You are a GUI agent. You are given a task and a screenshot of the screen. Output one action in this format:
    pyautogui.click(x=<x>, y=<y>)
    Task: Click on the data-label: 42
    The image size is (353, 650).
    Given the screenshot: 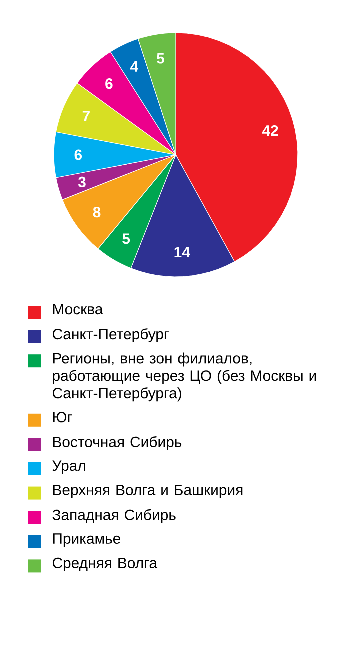 What is the action you would take?
    pyautogui.click(x=270, y=131)
    